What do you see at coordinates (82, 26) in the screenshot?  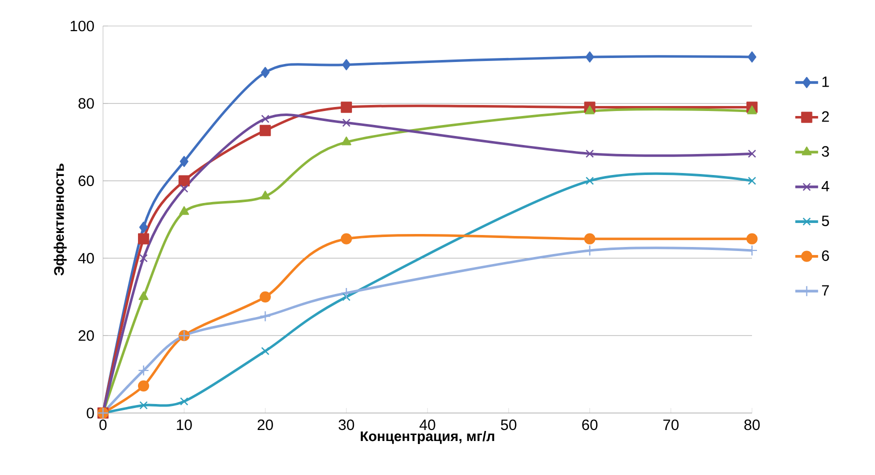 I see `y-tick-label: 100` at bounding box center [82, 26].